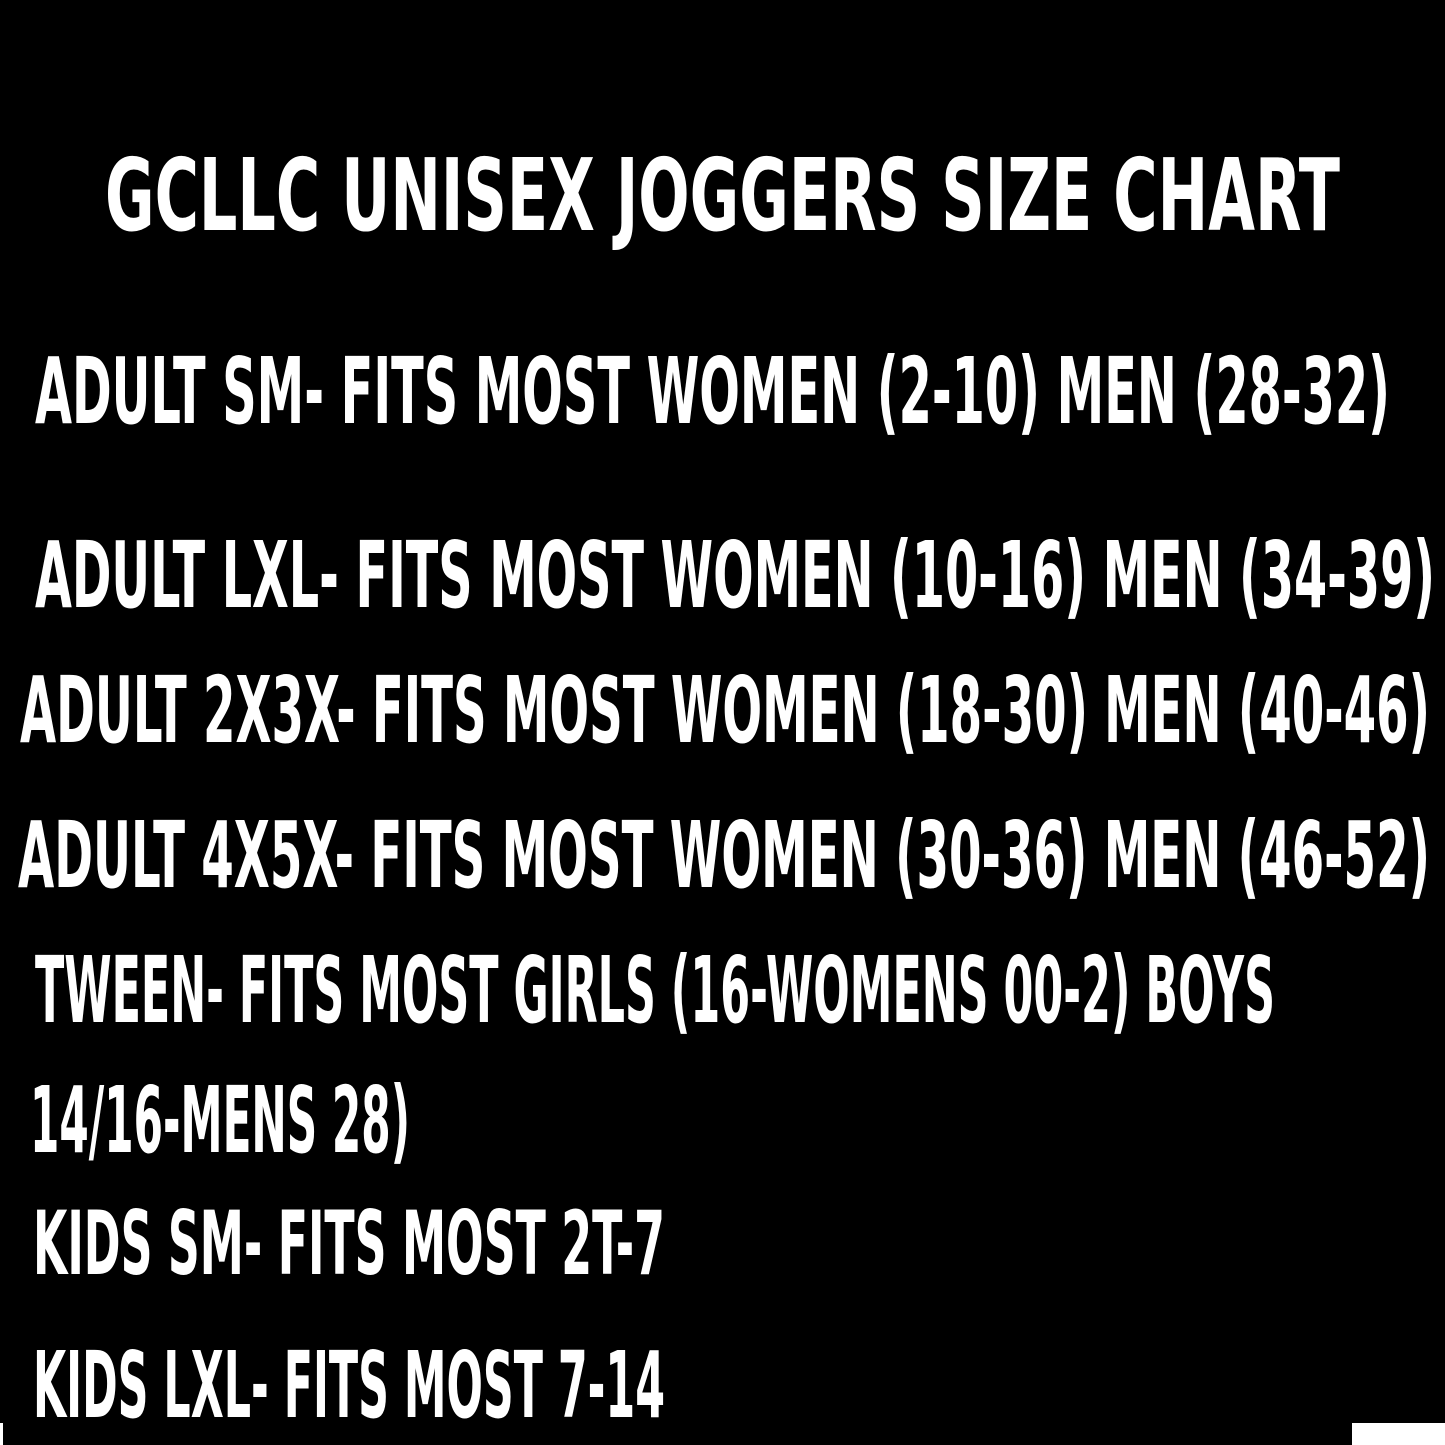 The width and height of the screenshot is (1445, 1445). Describe the element at coordinates (1398, 1434) in the screenshot. I see `edge-strip-right` at that location.